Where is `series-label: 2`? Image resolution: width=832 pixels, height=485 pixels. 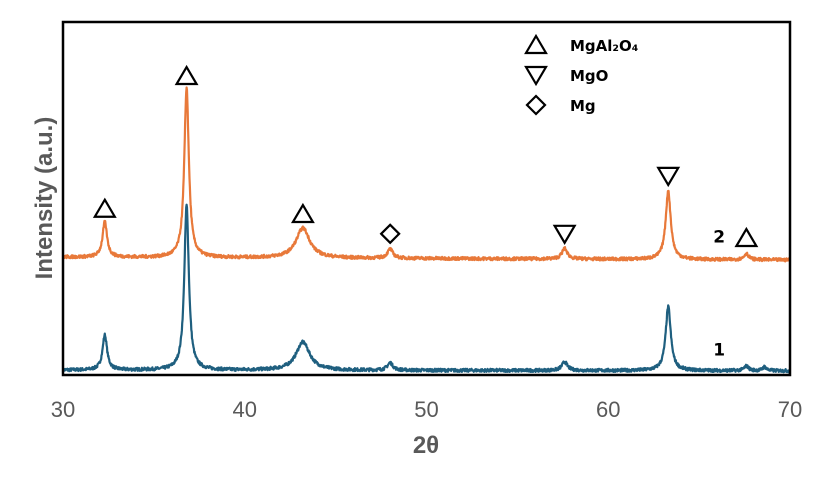 series-label: 2 is located at coordinates (719, 238).